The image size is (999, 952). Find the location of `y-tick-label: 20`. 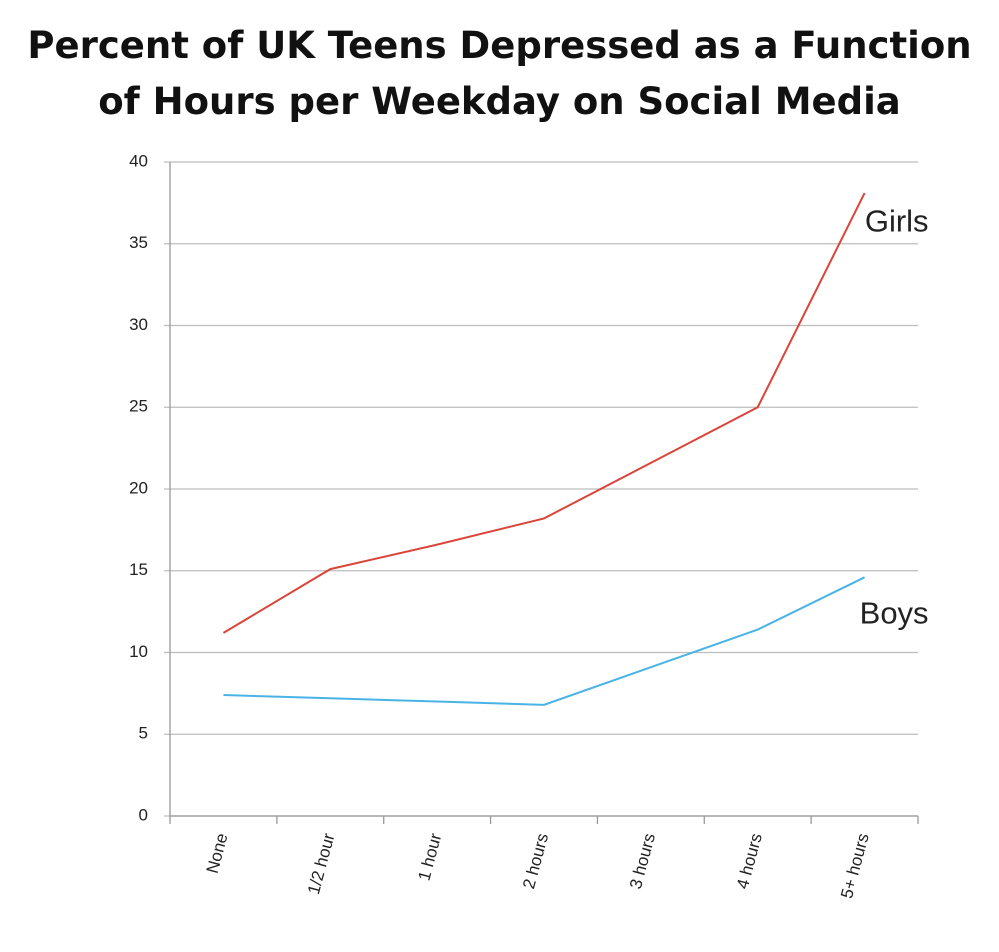

y-tick-label: 20 is located at coordinates (138, 487).